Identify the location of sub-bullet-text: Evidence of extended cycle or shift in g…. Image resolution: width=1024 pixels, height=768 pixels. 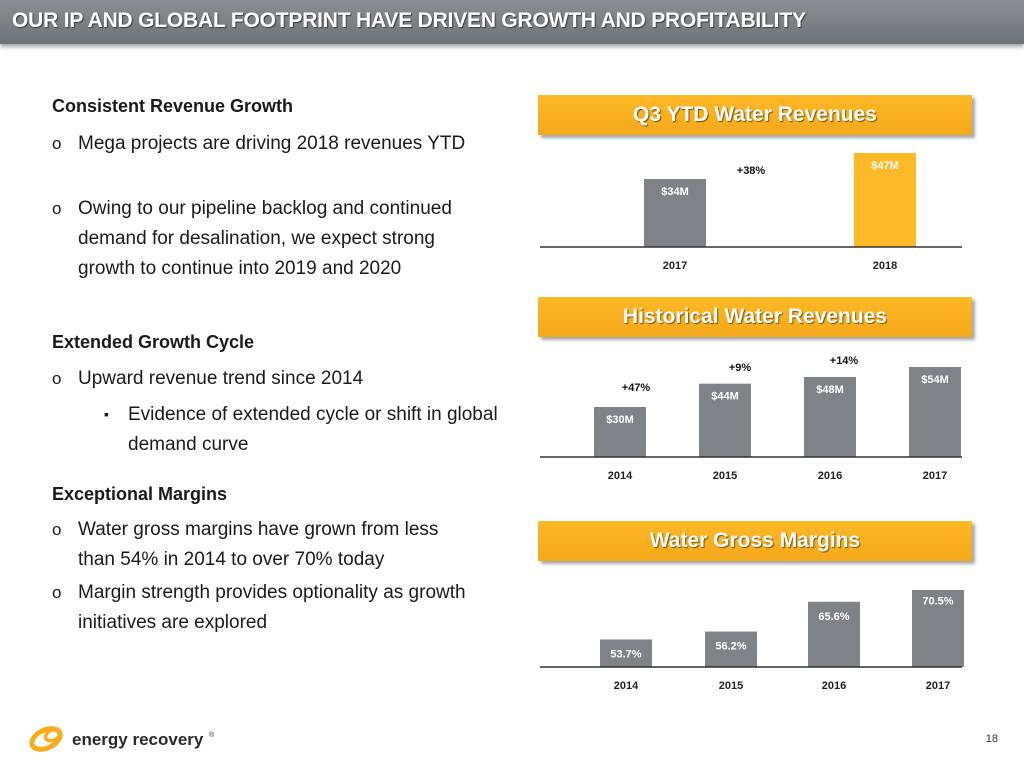
(313, 429).